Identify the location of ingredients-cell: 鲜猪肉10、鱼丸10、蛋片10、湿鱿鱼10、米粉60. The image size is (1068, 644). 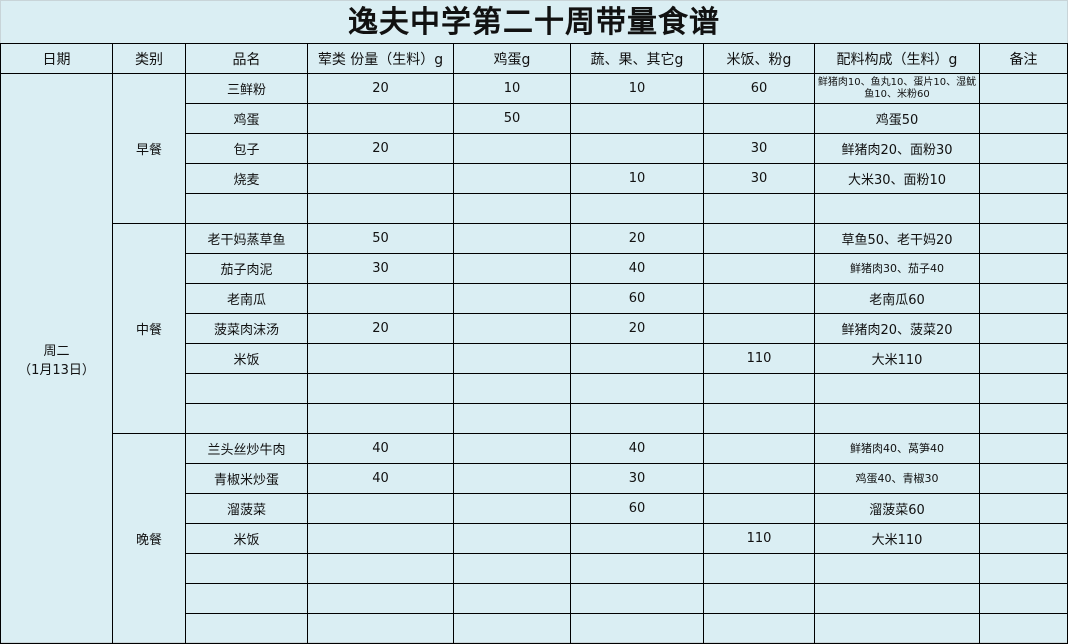
(897, 88).